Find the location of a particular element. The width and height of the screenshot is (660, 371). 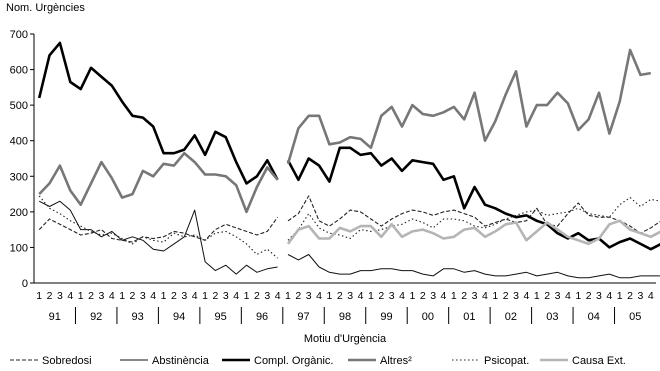

y-tick-label: 700 is located at coordinates (19, 35).